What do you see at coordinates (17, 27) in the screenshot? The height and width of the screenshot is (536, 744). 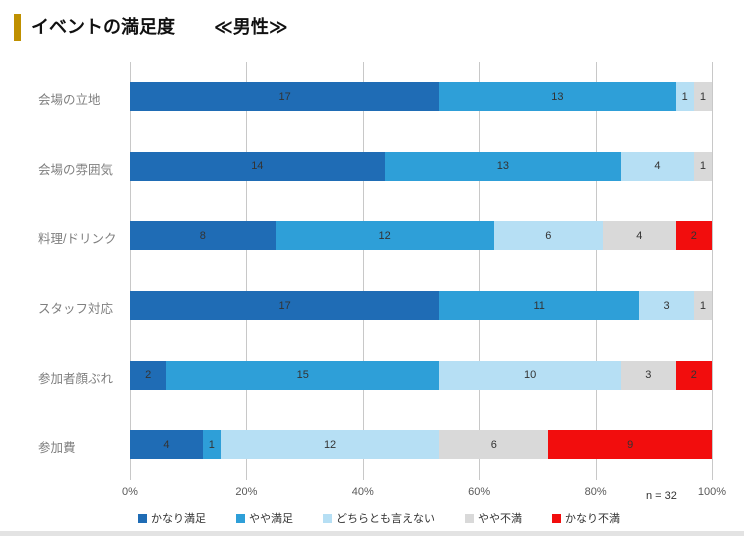 I see `title-accent-bar` at bounding box center [17, 27].